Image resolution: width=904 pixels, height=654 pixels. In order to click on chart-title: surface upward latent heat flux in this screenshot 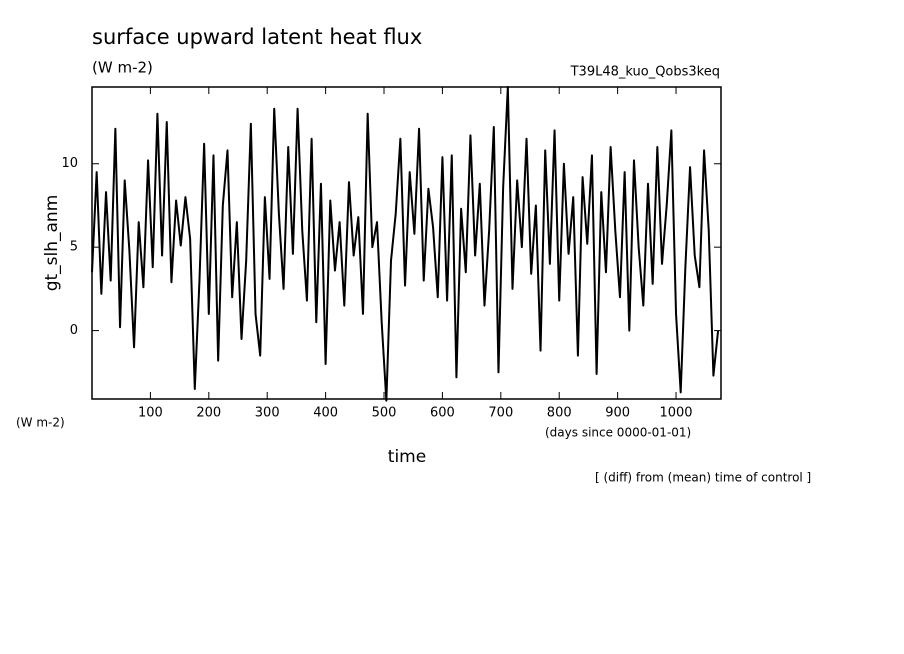, I will do `click(257, 37)`.